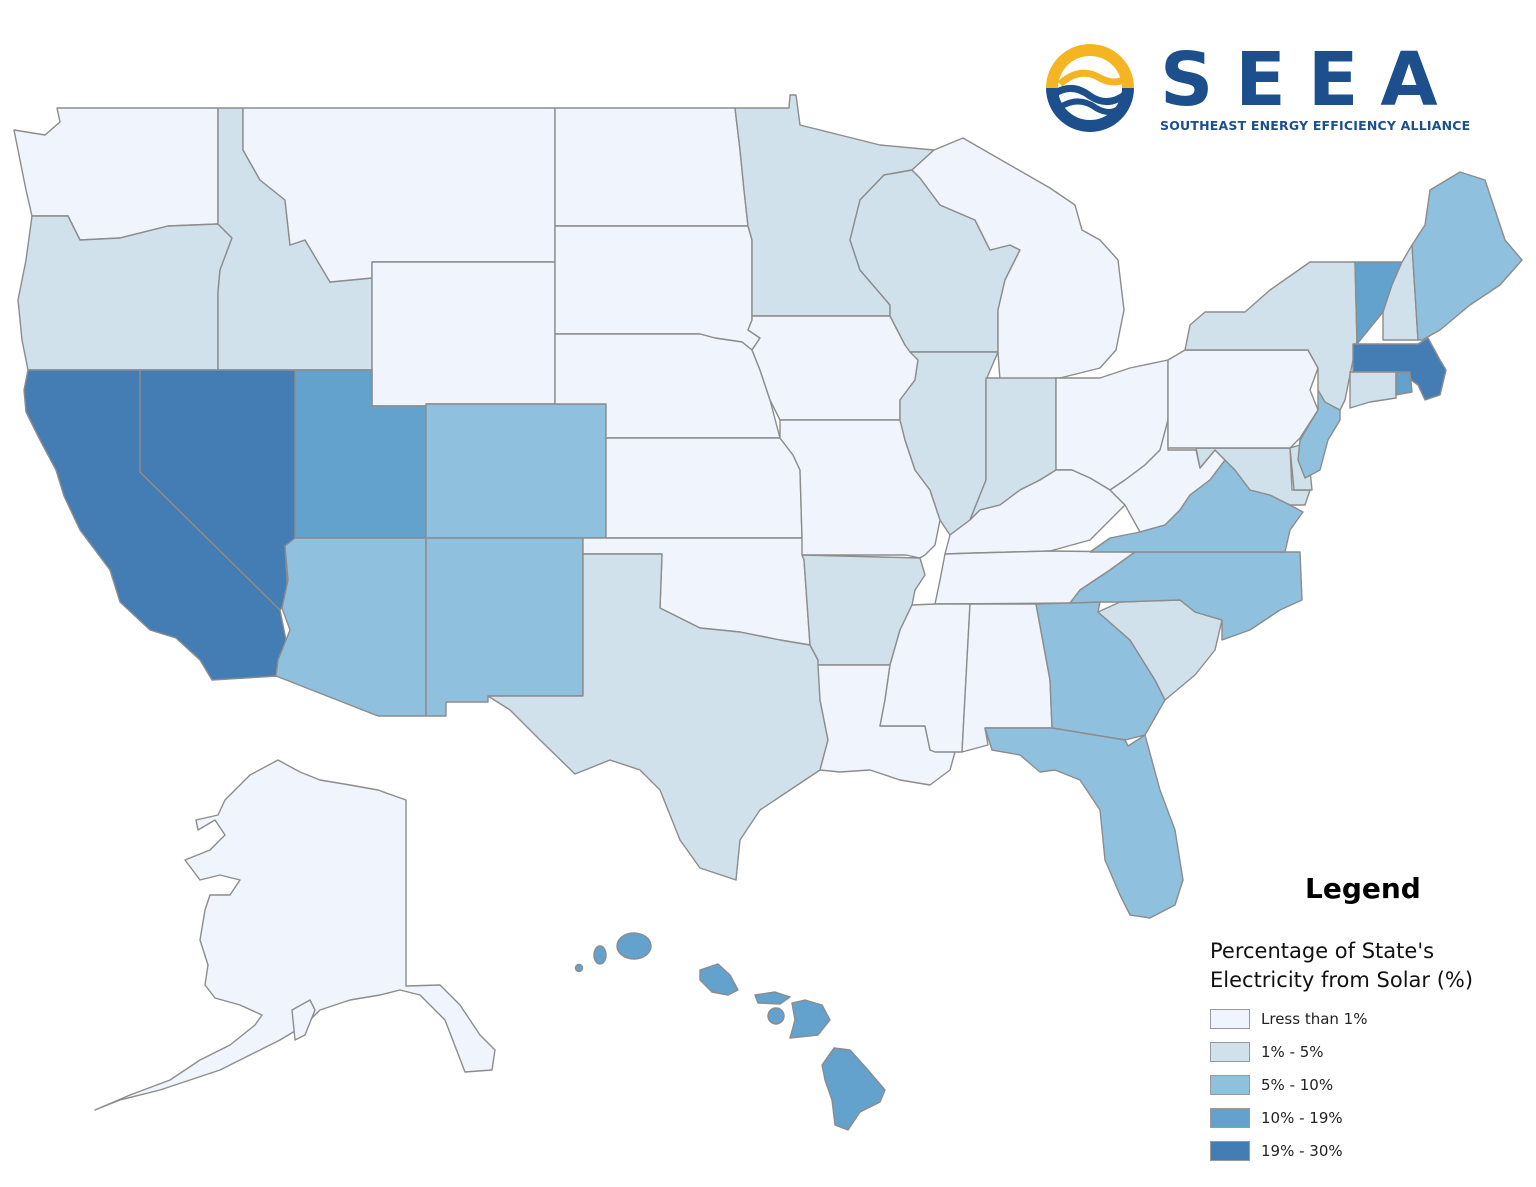 The image size is (1536, 1187). What do you see at coordinates (657, 288) in the screenshot?
I see `state-south-dakota` at bounding box center [657, 288].